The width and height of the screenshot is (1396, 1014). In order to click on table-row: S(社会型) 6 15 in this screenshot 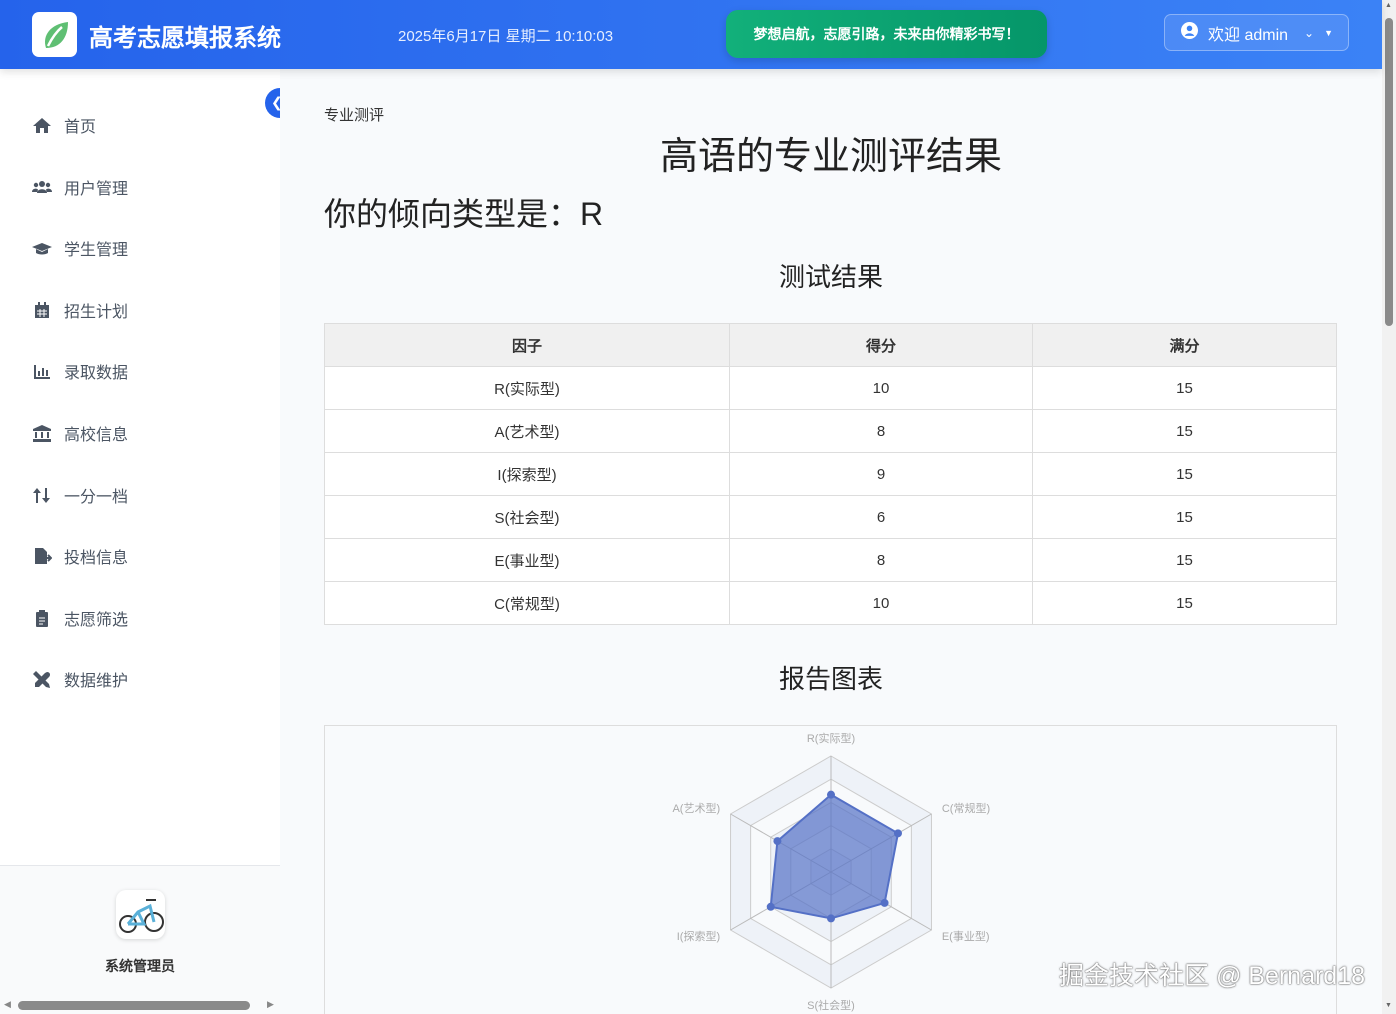, I will do `click(830, 517)`.